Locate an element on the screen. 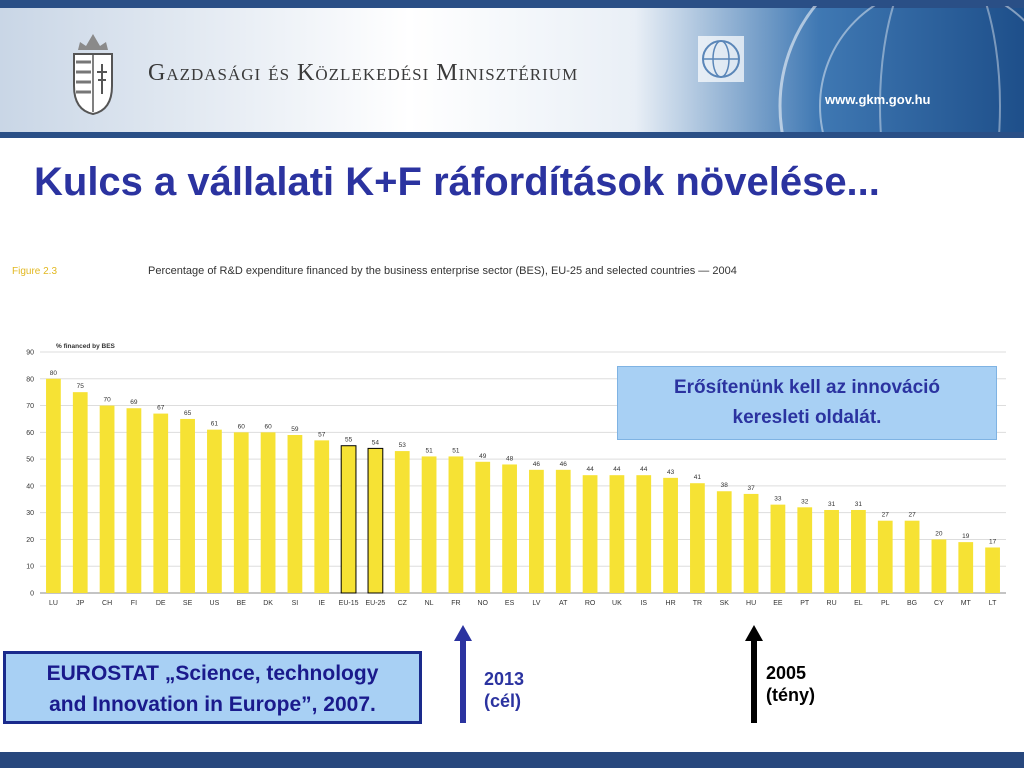  ministry-name: Gazdasági és Közlekedési Minisztérium is located at coordinates (363, 73).